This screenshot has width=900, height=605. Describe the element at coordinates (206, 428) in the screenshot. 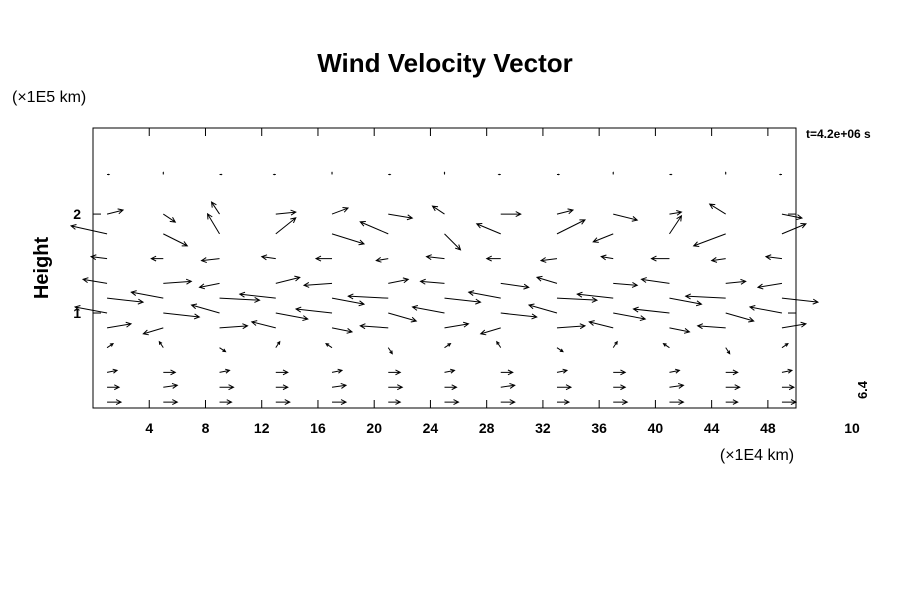

I see `x-tick-label: 8` at that location.